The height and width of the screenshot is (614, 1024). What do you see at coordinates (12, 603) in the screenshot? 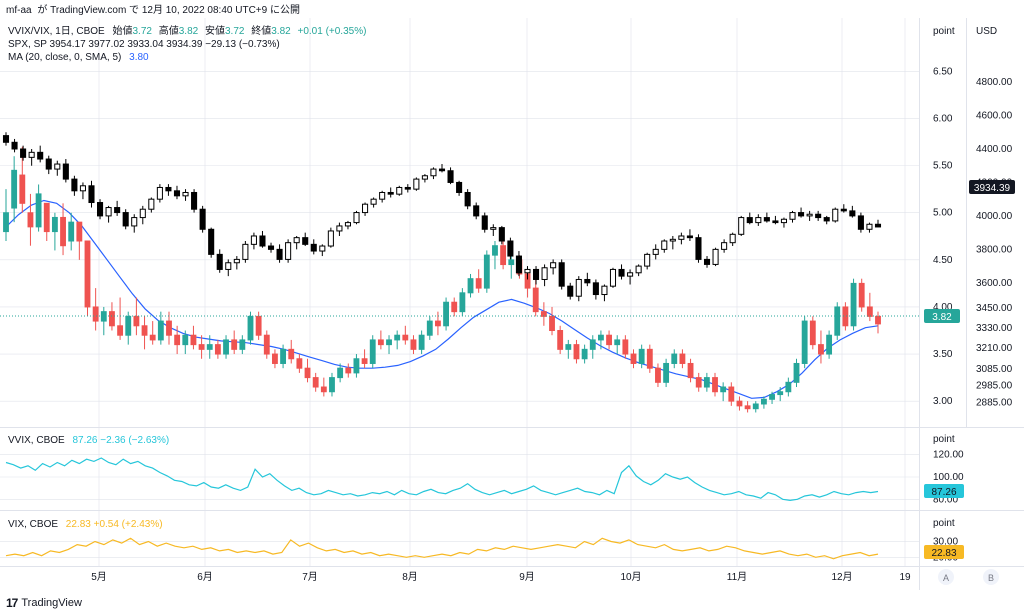
I see `tradingview-logo-icon: 17` at bounding box center [12, 603].